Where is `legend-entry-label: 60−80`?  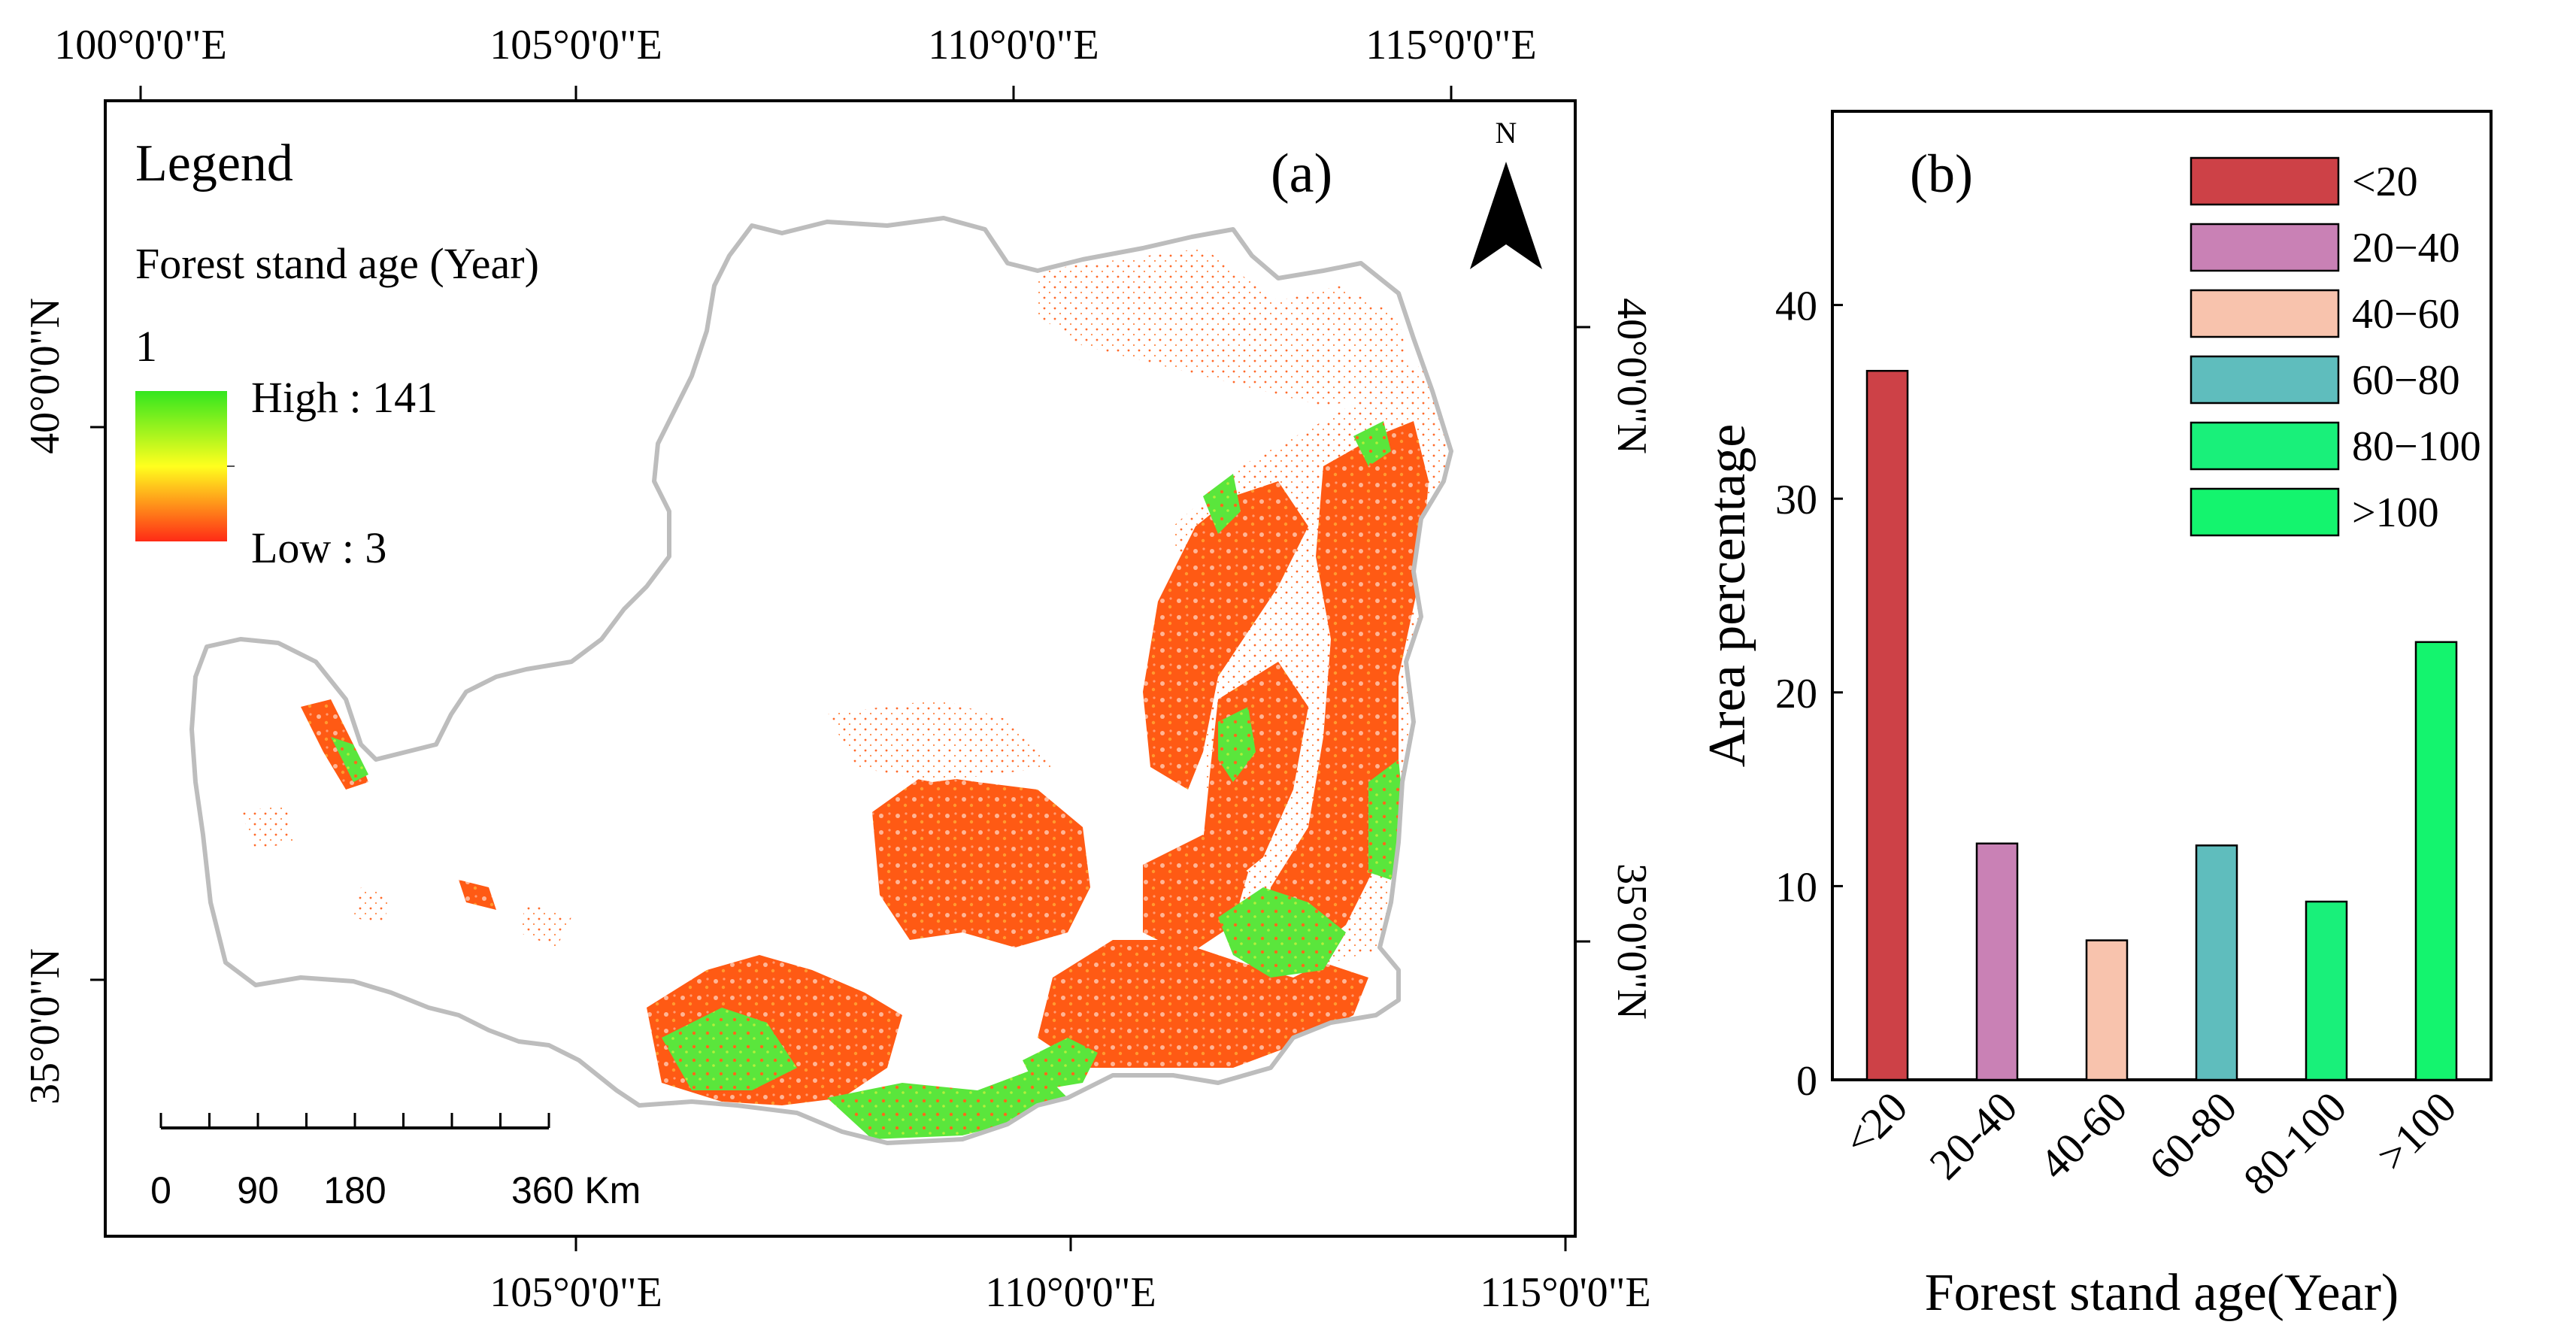 legend-entry-label: 60−80 is located at coordinates (2406, 380).